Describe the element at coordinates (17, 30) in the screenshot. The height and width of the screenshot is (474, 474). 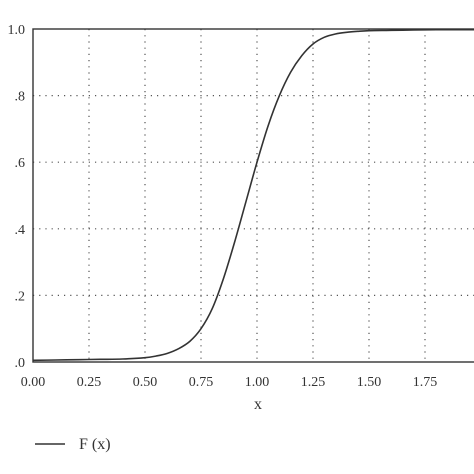
I see `y-tick-label: 1.0` at that location.